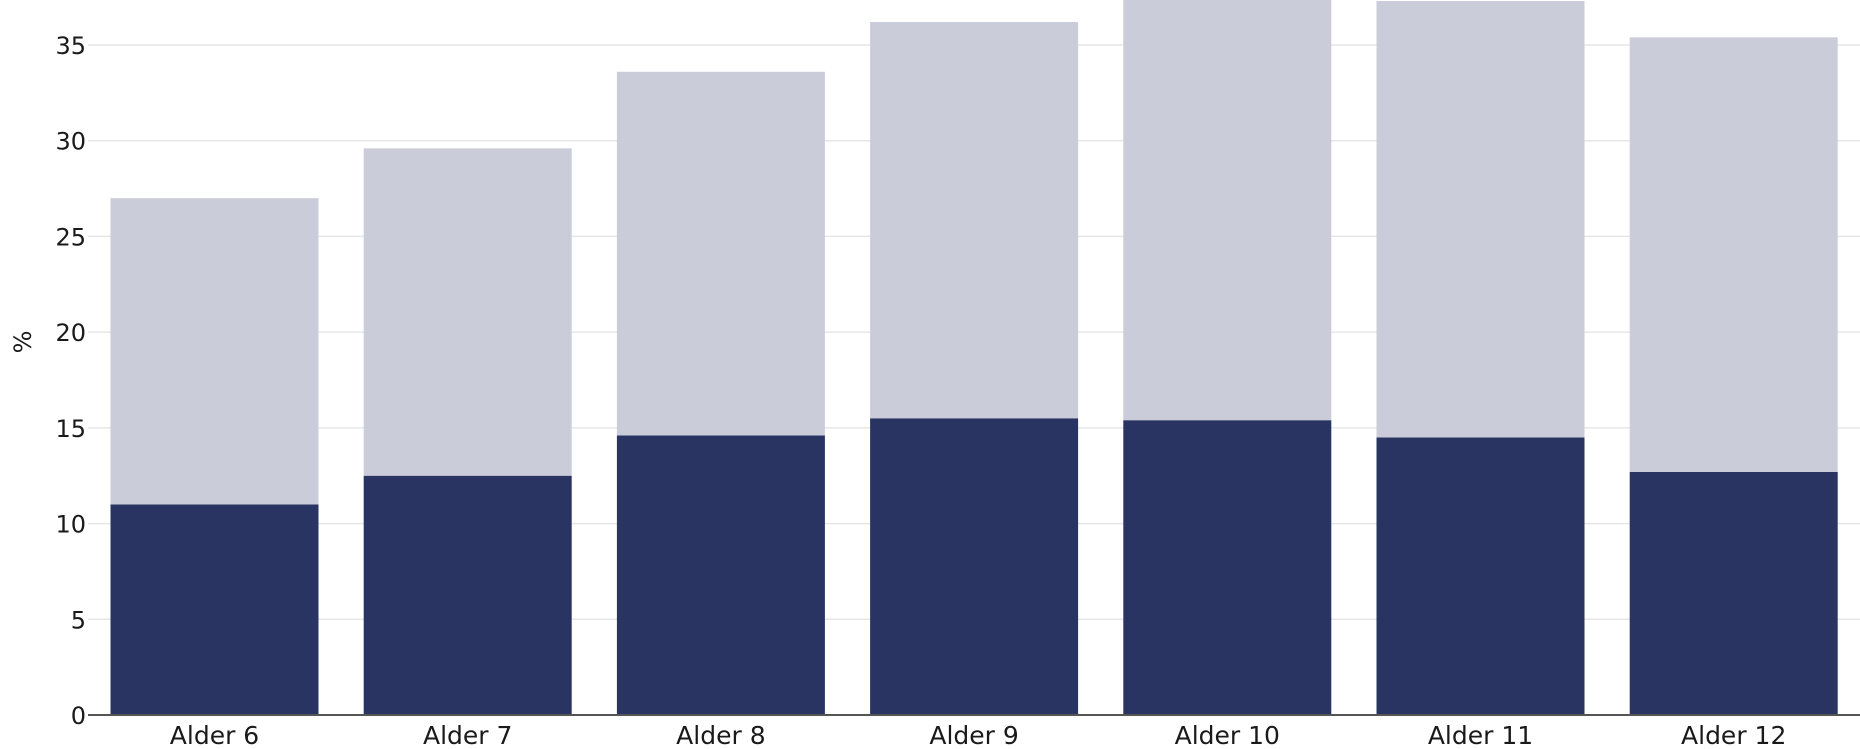 This screenshot has width=1860, height=749. Describe the element at coordinates (467, 735) in the screenshot. I see `x-category-label: Alder 7` at that location.